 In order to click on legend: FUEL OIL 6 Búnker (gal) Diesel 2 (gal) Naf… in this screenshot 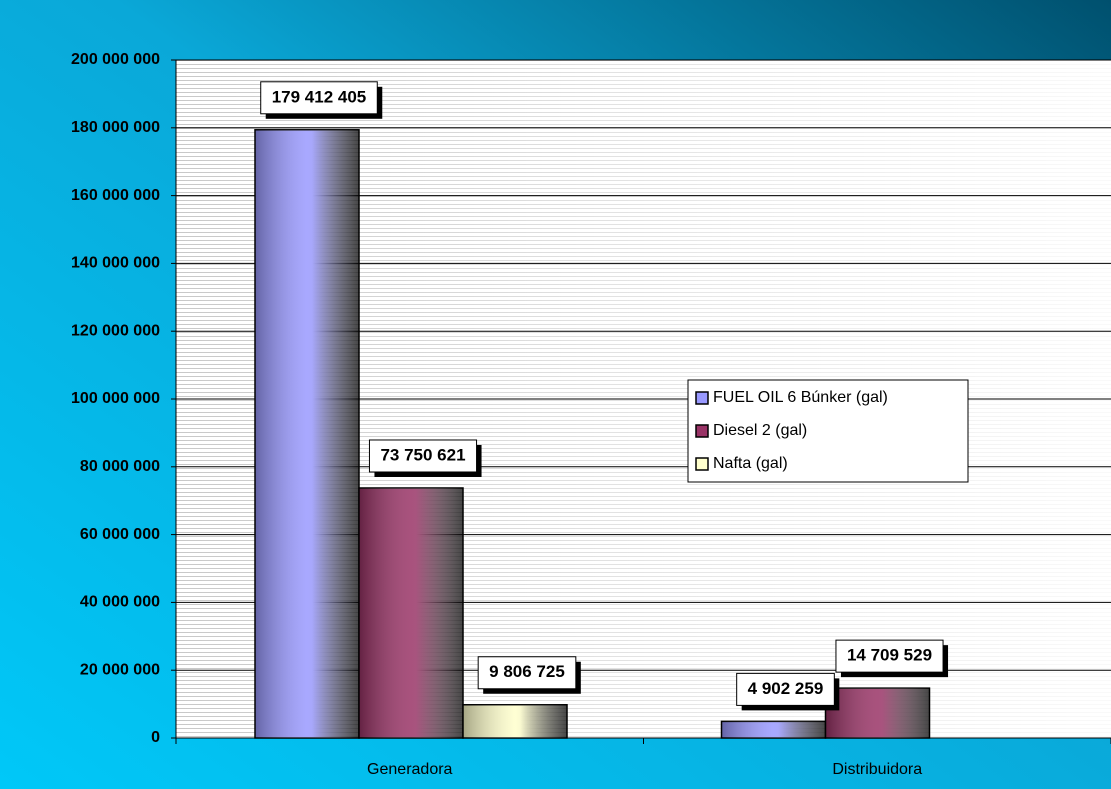, I will do `click(828, 431)`.